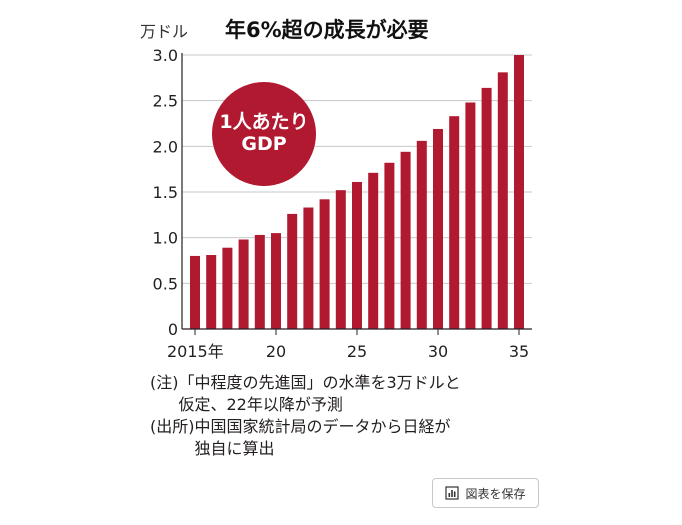 The width and height of the screenshot is (682, 525). I want to click on badge-line-1: 1人あたり, so click(264, 122).